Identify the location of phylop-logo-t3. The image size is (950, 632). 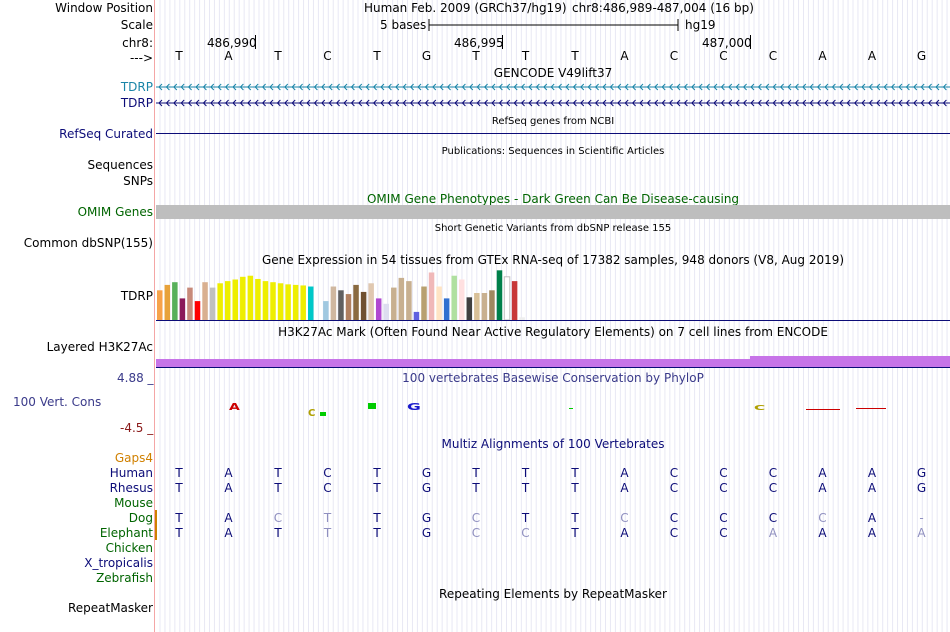
(372, 406).